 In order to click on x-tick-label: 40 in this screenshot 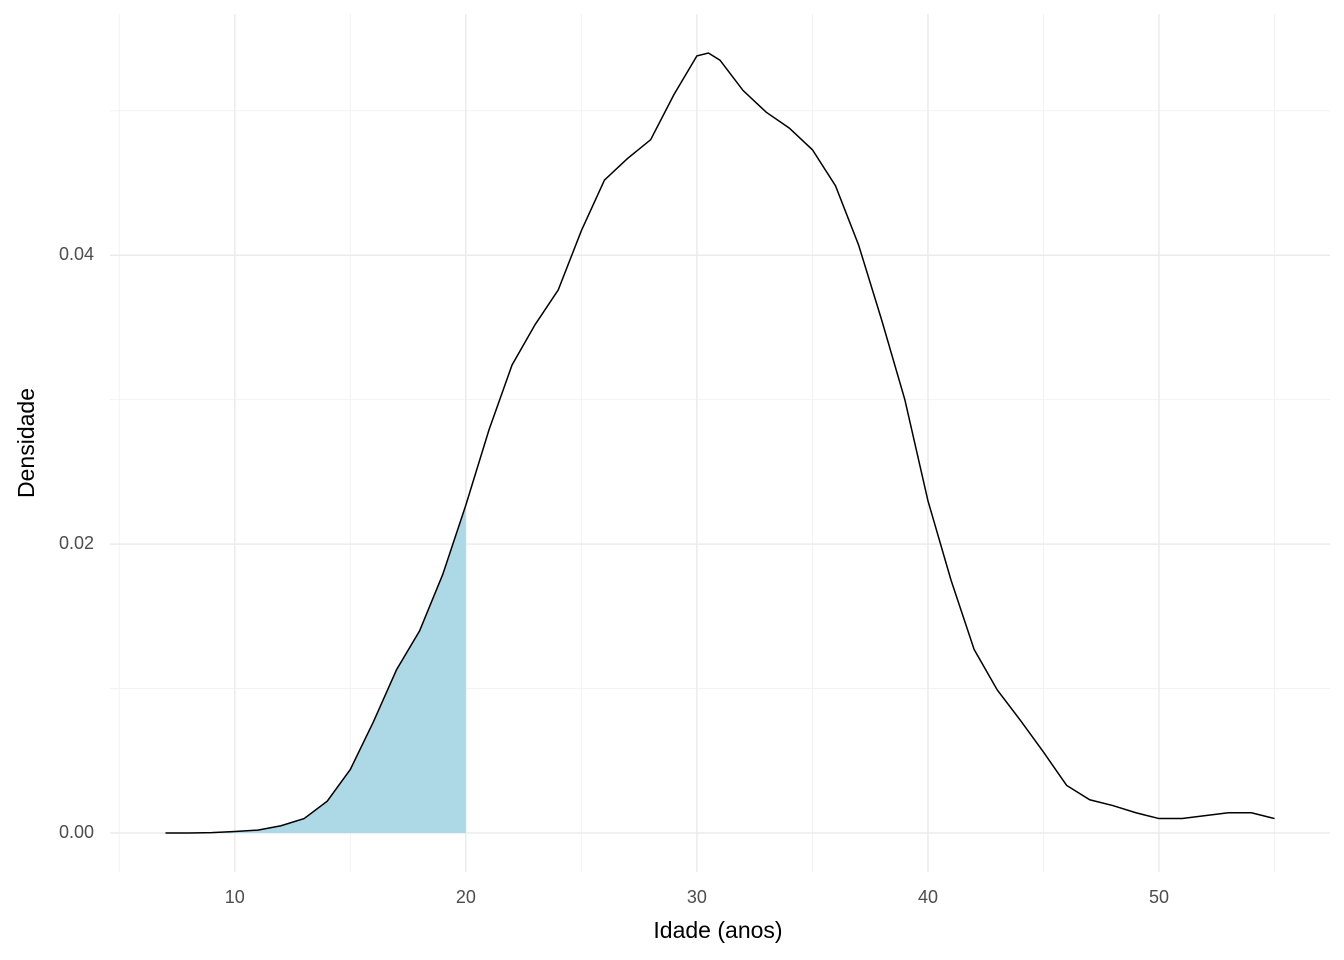, I will do `click(928, 897)`.